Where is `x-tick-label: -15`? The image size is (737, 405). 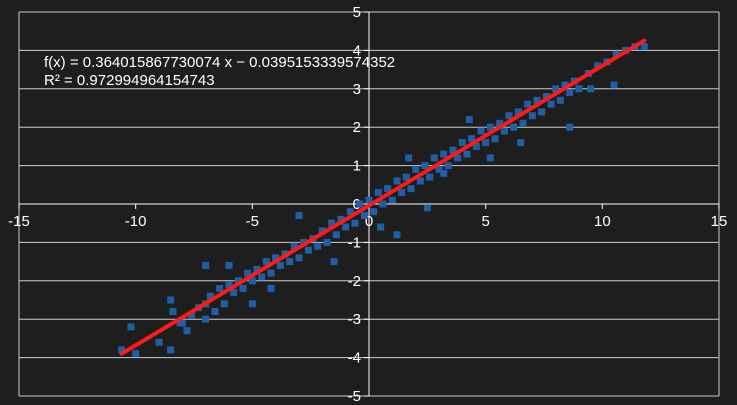 x-tick-label: -15 is located at coordinates (19, 221).